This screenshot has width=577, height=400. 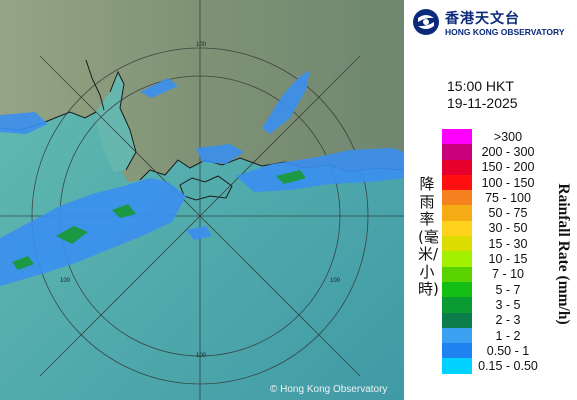 I want to click on hko-logo: 香港天文台 HONG KONG OBSERVATORY, so click(x=492, y=23).